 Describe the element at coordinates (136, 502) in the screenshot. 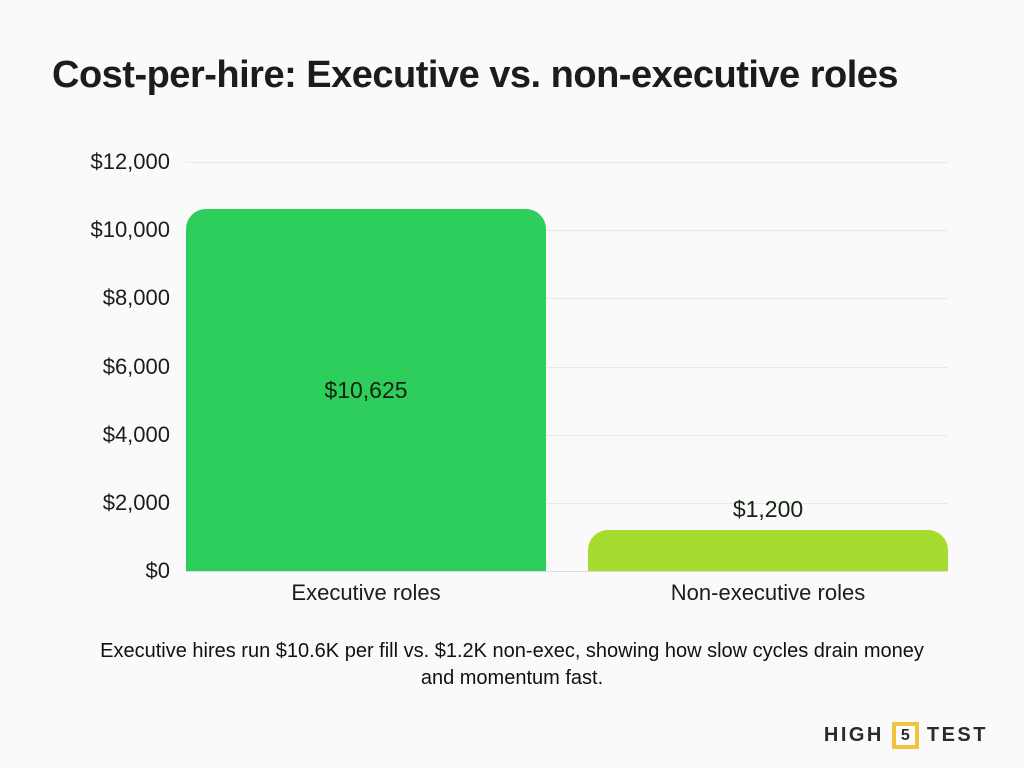

I see `y-tick-label-2000: $2,000` at that location.